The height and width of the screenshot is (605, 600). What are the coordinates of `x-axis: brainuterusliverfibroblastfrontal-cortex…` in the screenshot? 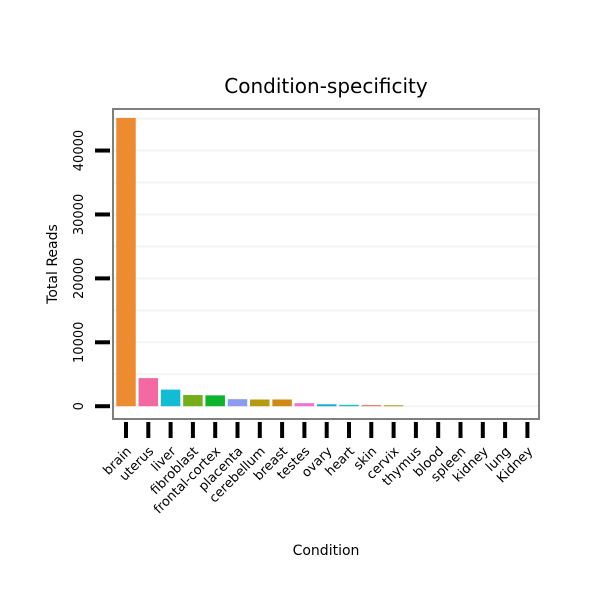 It's located at (318, 469).